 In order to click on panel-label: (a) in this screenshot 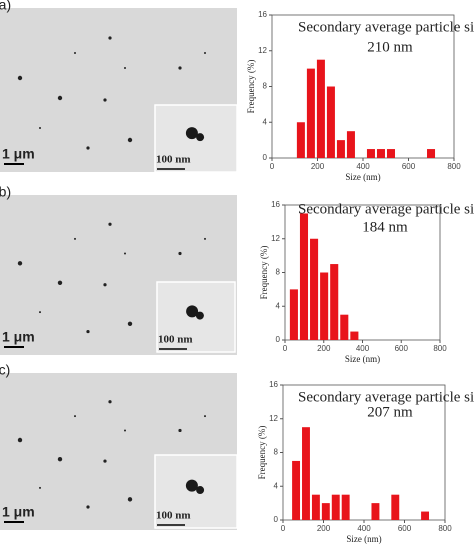, I will do `click(5, 6)`.